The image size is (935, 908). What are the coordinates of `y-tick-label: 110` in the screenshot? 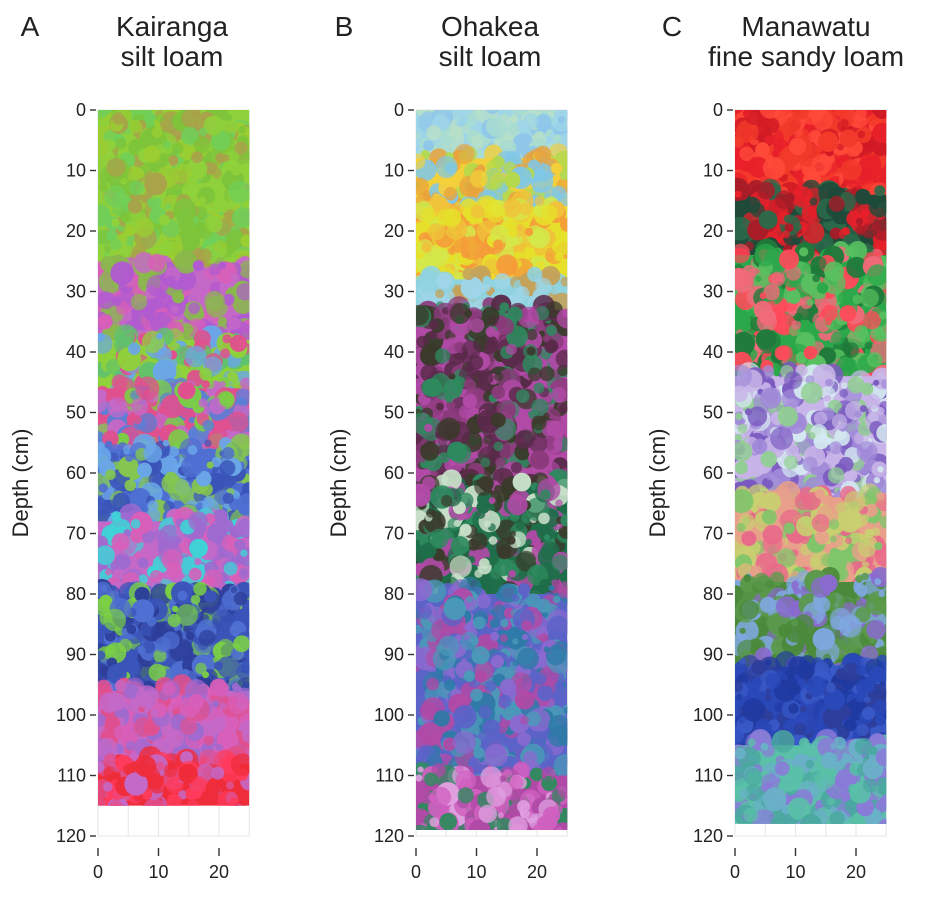 It's located at (389, 776).